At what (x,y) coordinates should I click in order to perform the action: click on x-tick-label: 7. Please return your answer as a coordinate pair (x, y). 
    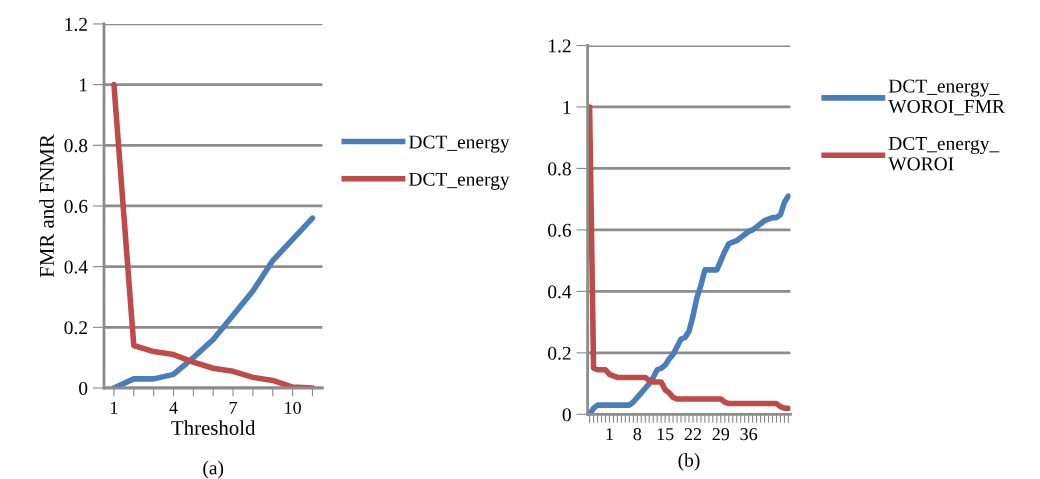
    Looking at the image, I should click on (233, 407).